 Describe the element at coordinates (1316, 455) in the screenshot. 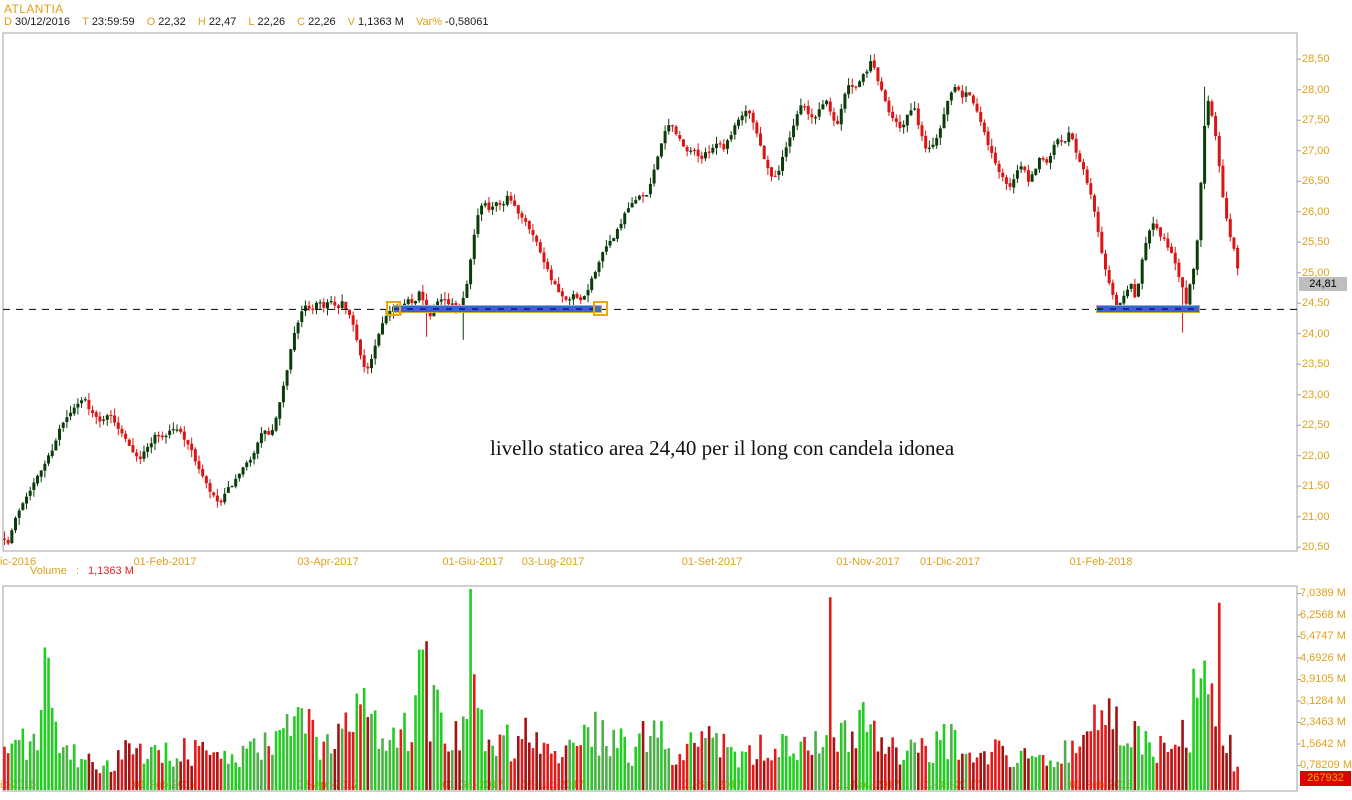

I see `price-tick-label: 22,00` at that location.